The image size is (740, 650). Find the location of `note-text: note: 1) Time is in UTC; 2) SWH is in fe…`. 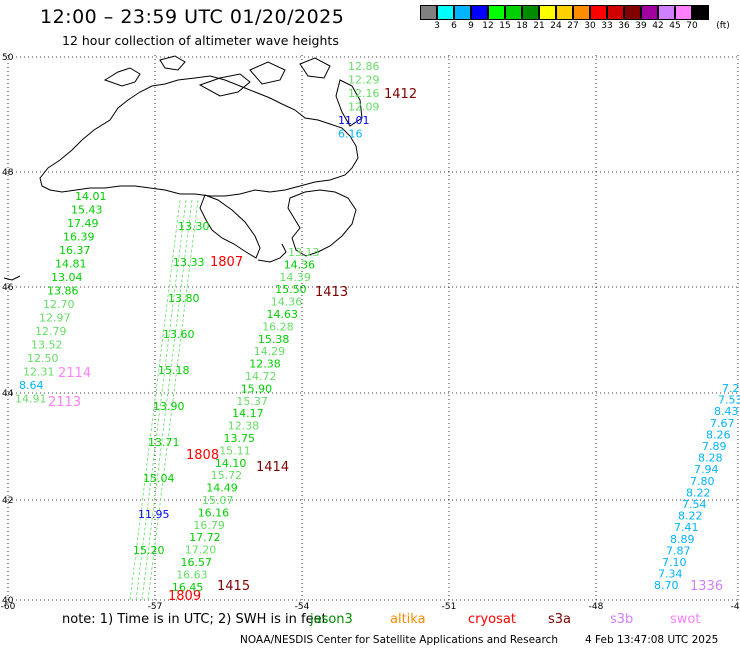

note-text: note: 1) Time is in UTC; 2) SWH is in fe… is located at coordinates (194, 619).